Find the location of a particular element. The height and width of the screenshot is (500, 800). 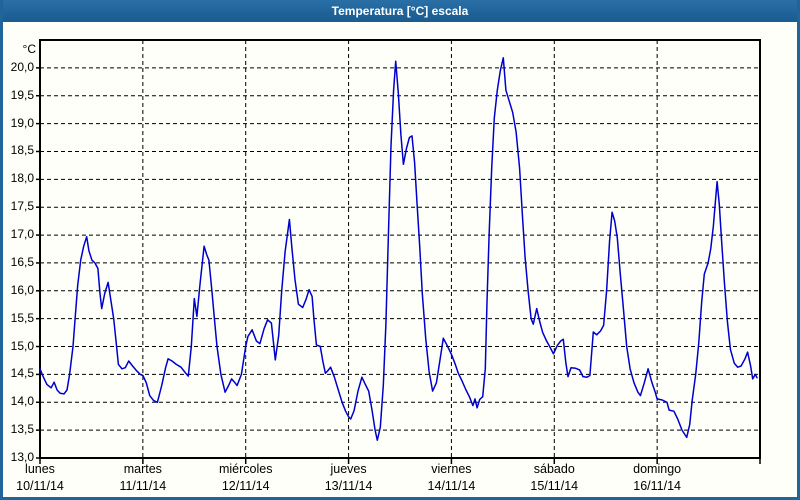

x-date-label: 12/11/14 is located at coordinates (245, 486).